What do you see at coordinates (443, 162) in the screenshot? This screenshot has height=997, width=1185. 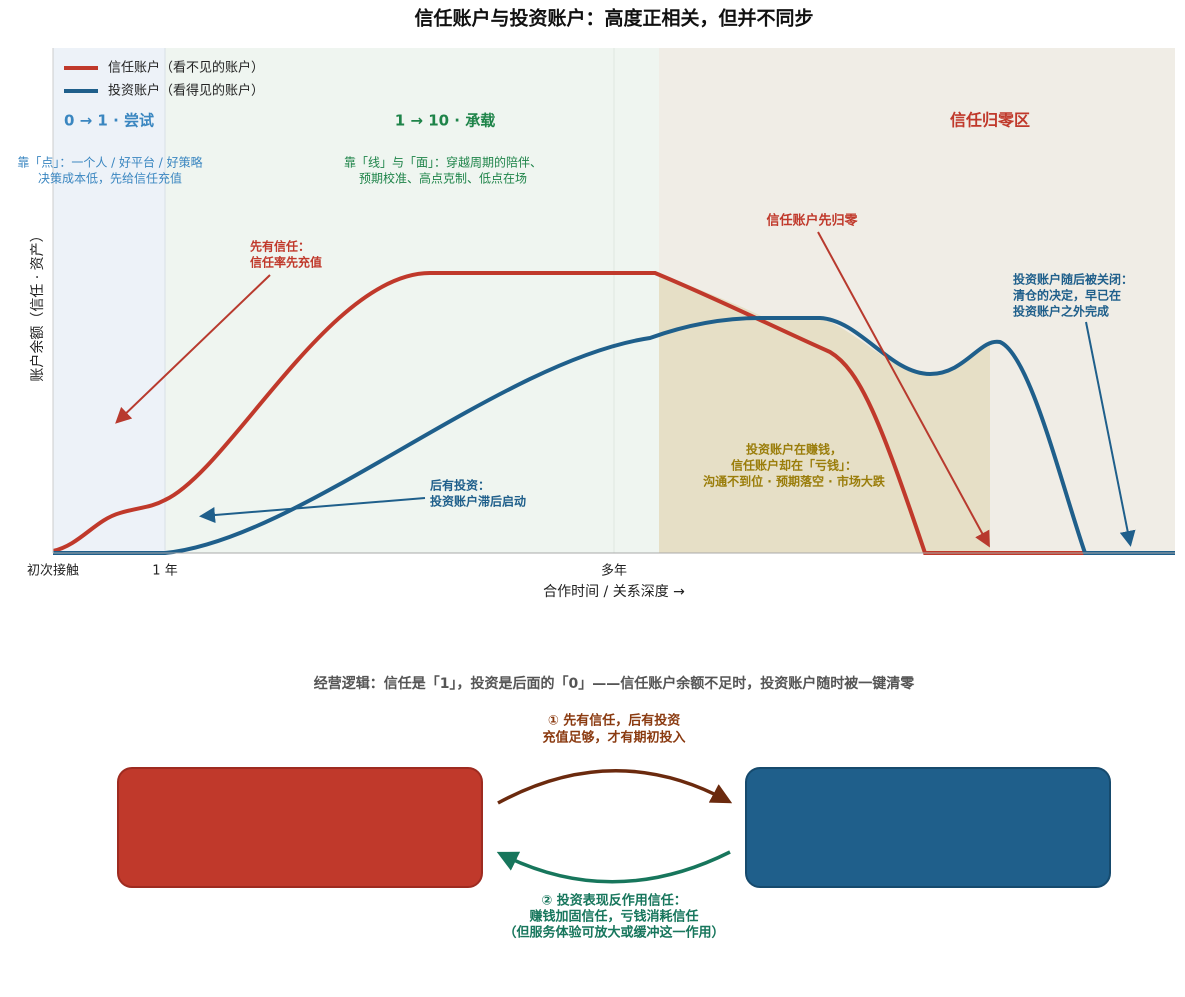 I see `note-line: 靠「线」与「面」：穿越周期的陪伴、` at bounding box center [443, 162].